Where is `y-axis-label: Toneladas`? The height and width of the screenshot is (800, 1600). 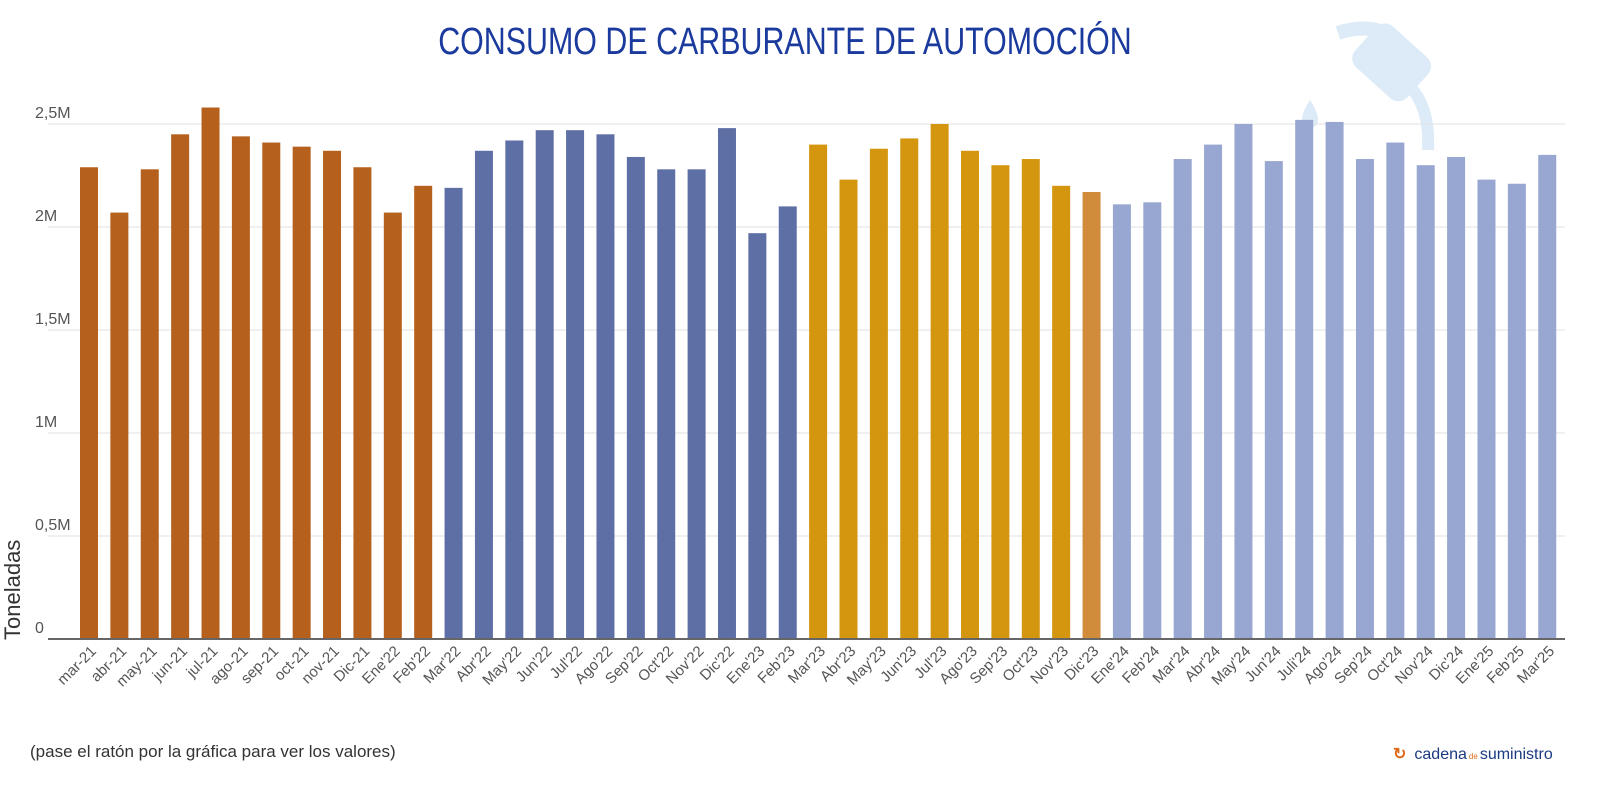
y-axis-label: Toneladas is located at coordinates (12, 590).